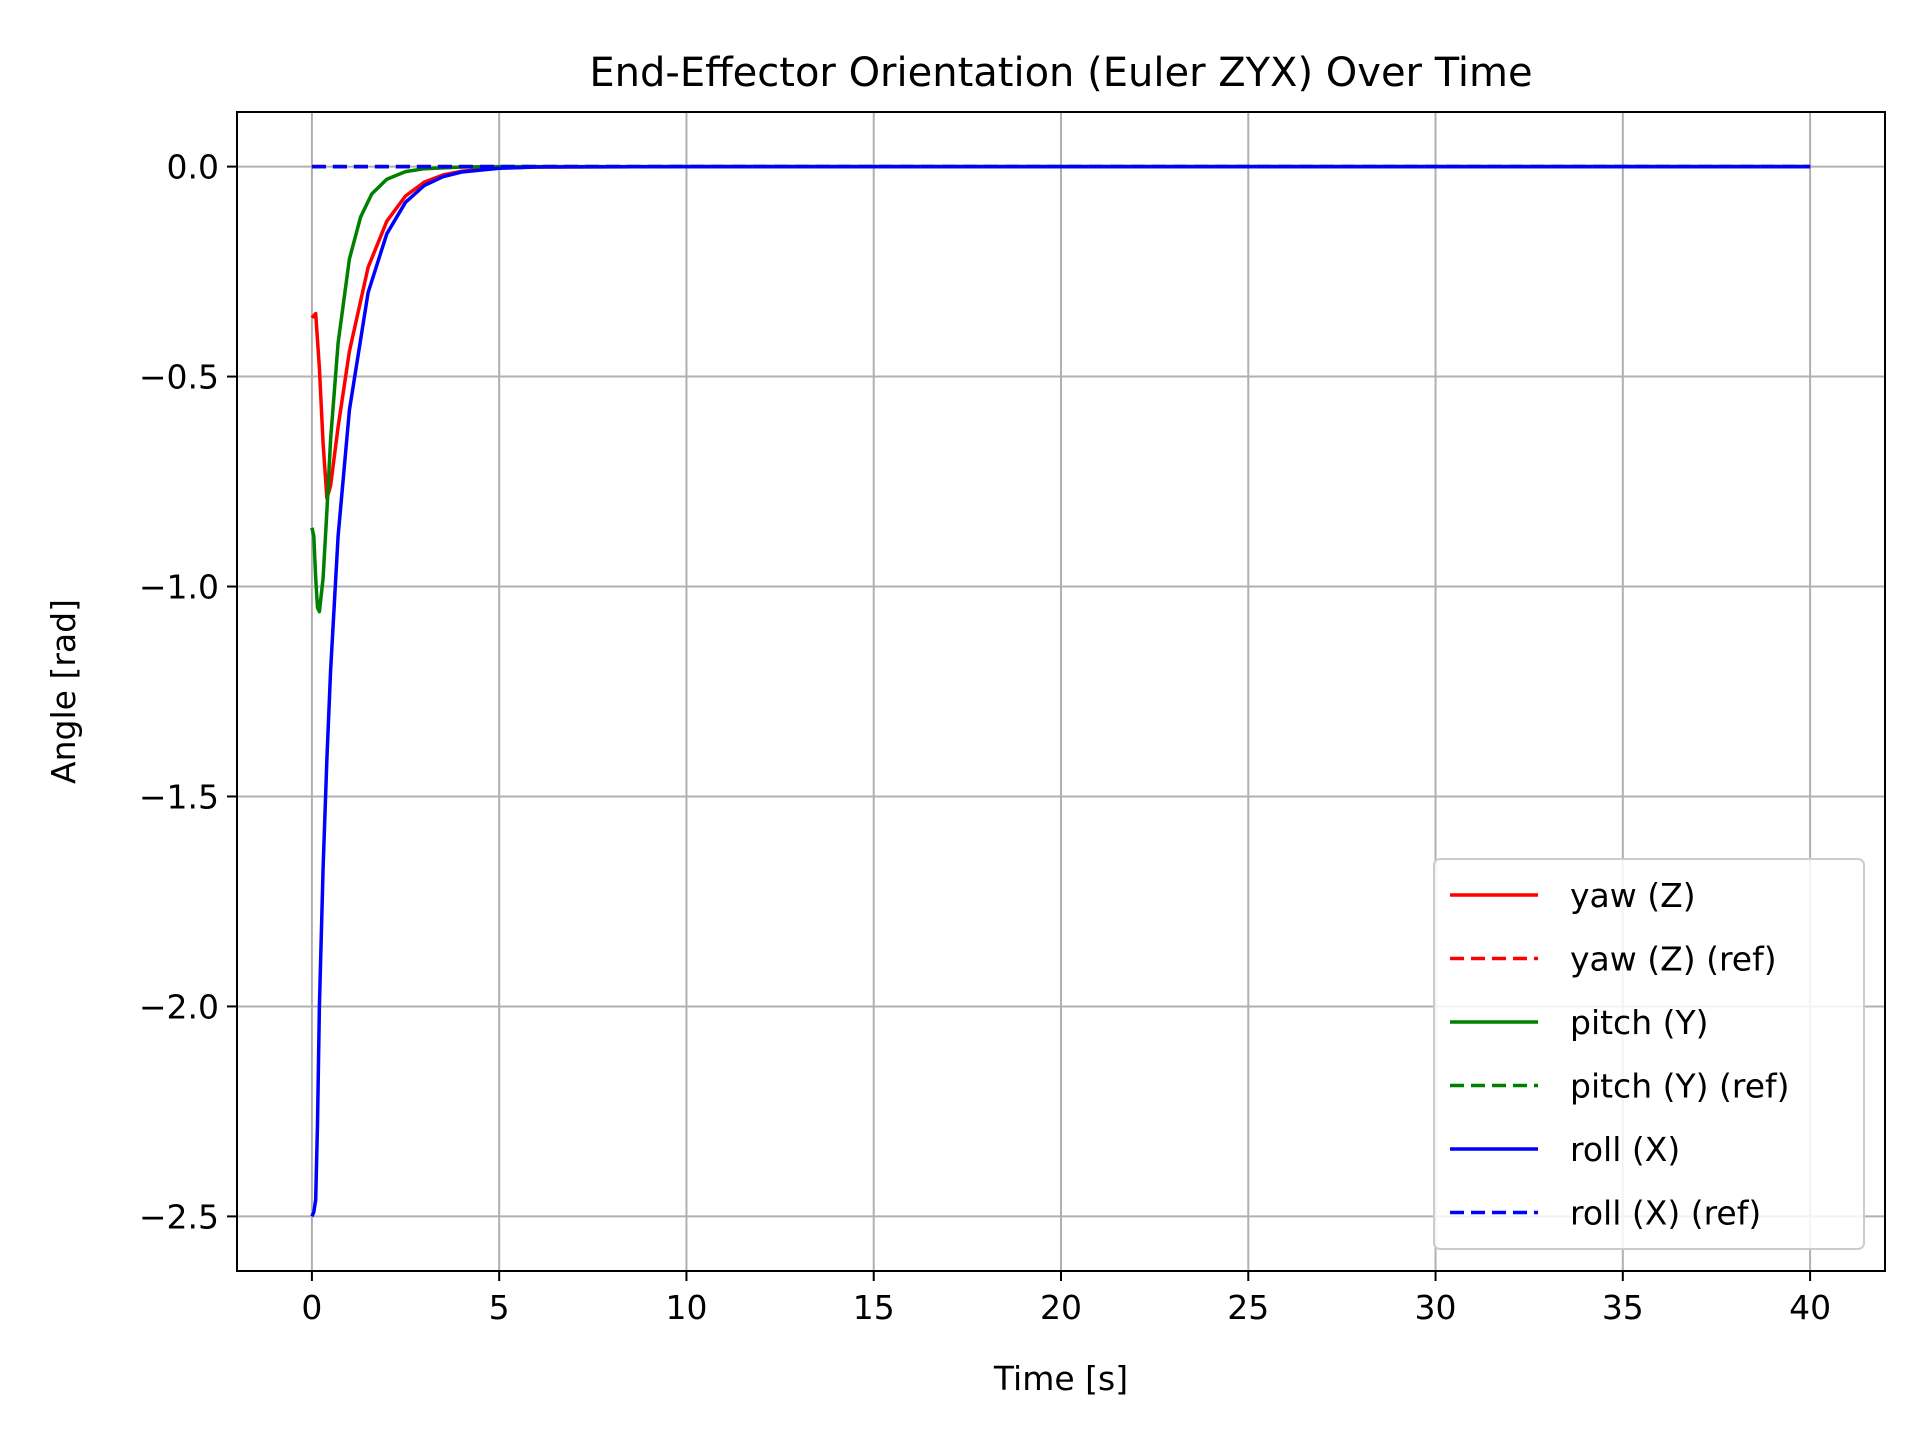  I want to click on legend-label-5: roll (X) (ref), so click(1665, 1213).